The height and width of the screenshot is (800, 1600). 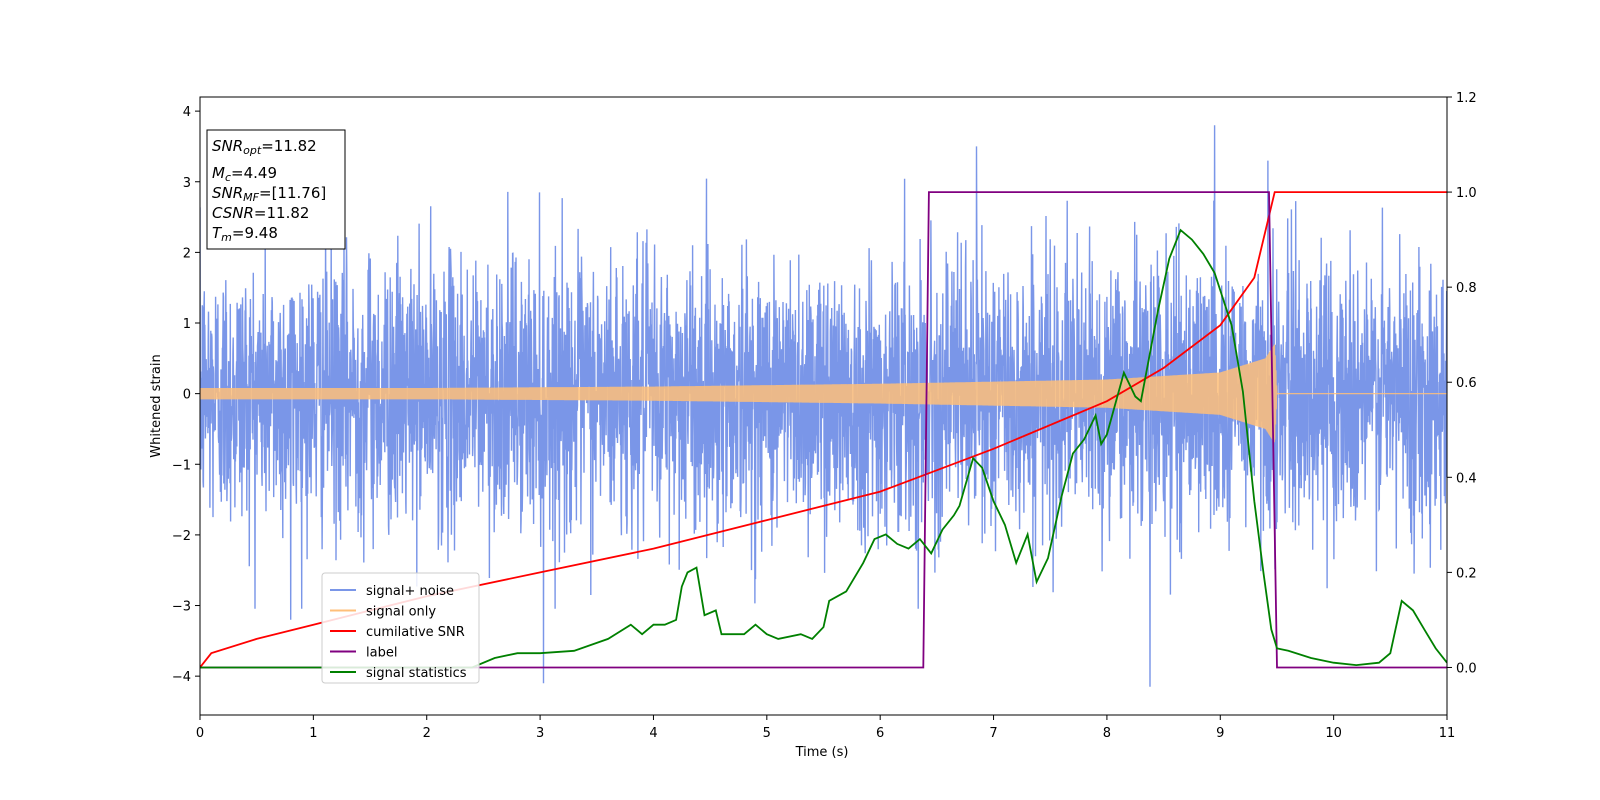 What do you see at coordinates (410, 591) in the screenshot?
I see `legend-entry: signal+ noise` at bounding box center [410, 591].